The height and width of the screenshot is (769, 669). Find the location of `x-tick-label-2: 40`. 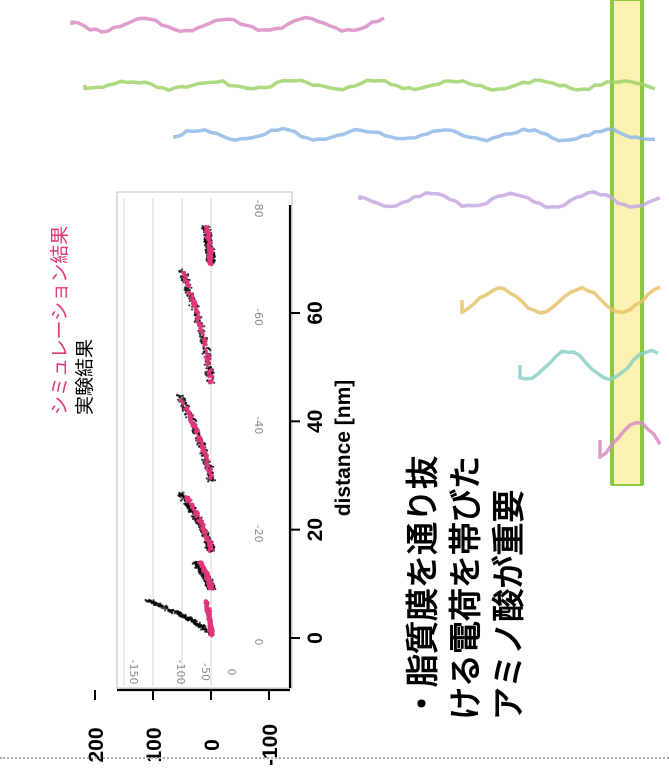

x-tick-label-2: 40 is located at coordinates (315, 421).